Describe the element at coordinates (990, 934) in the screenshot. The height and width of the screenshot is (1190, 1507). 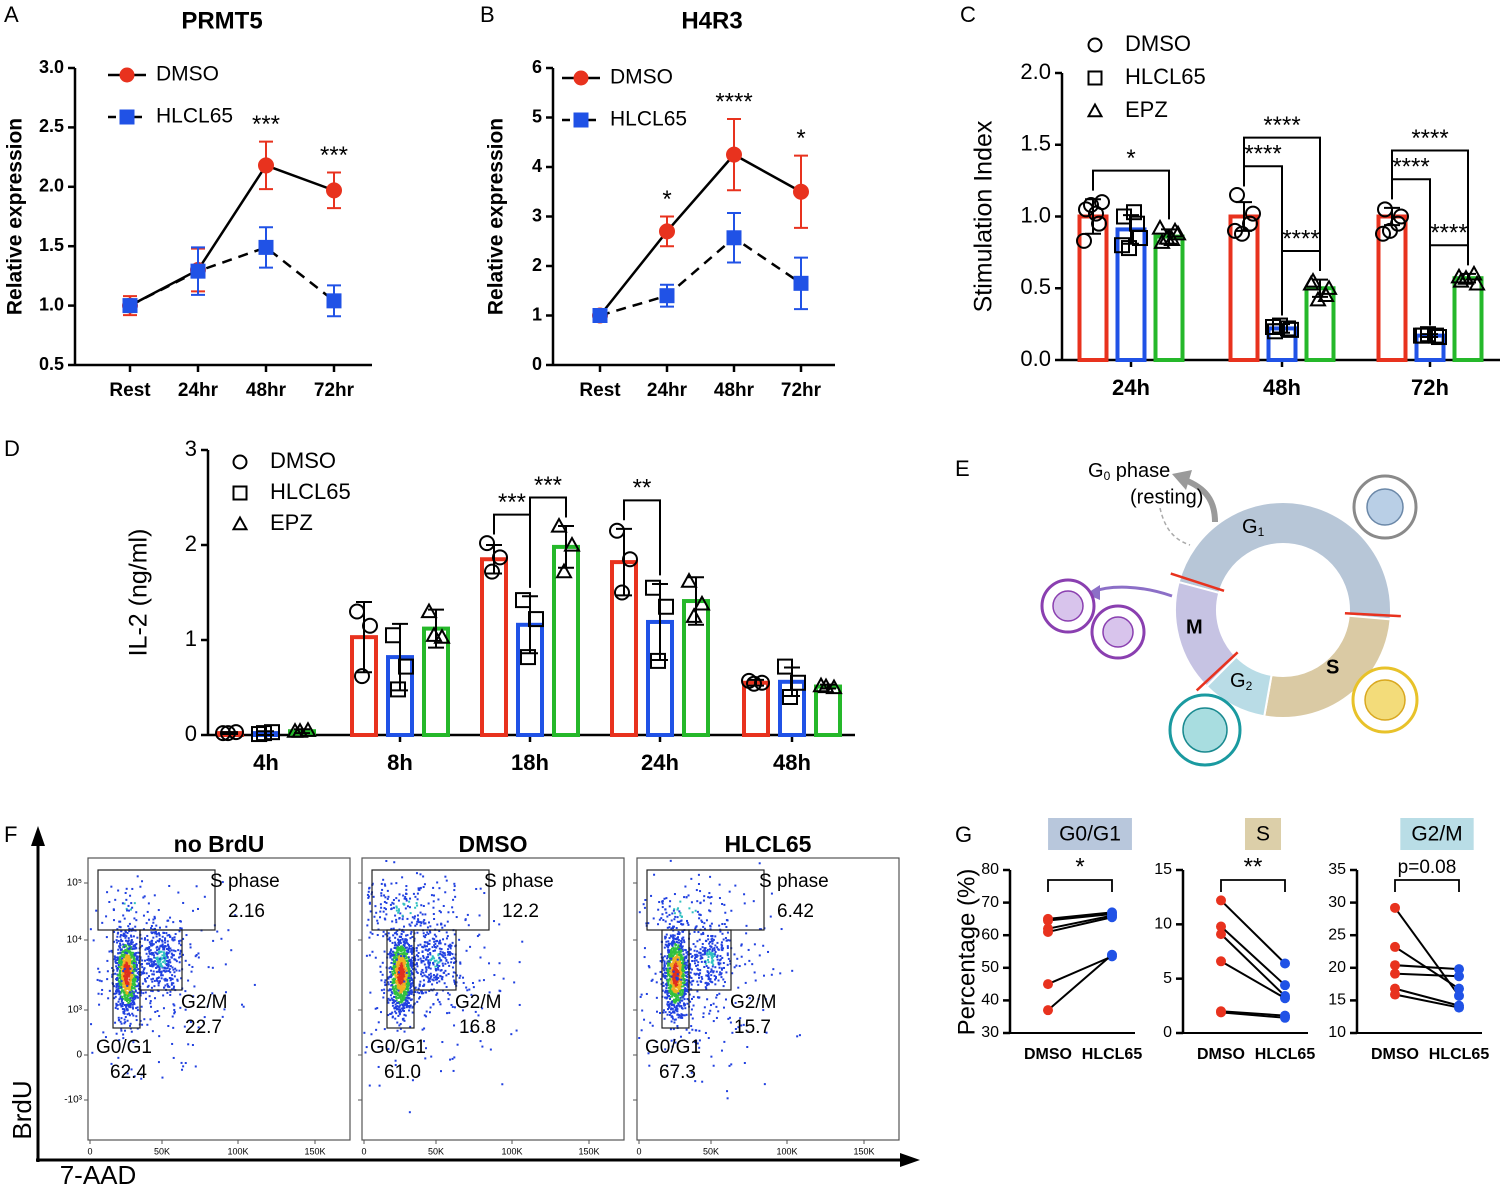
I see `y-tick-label: 60` at that location.